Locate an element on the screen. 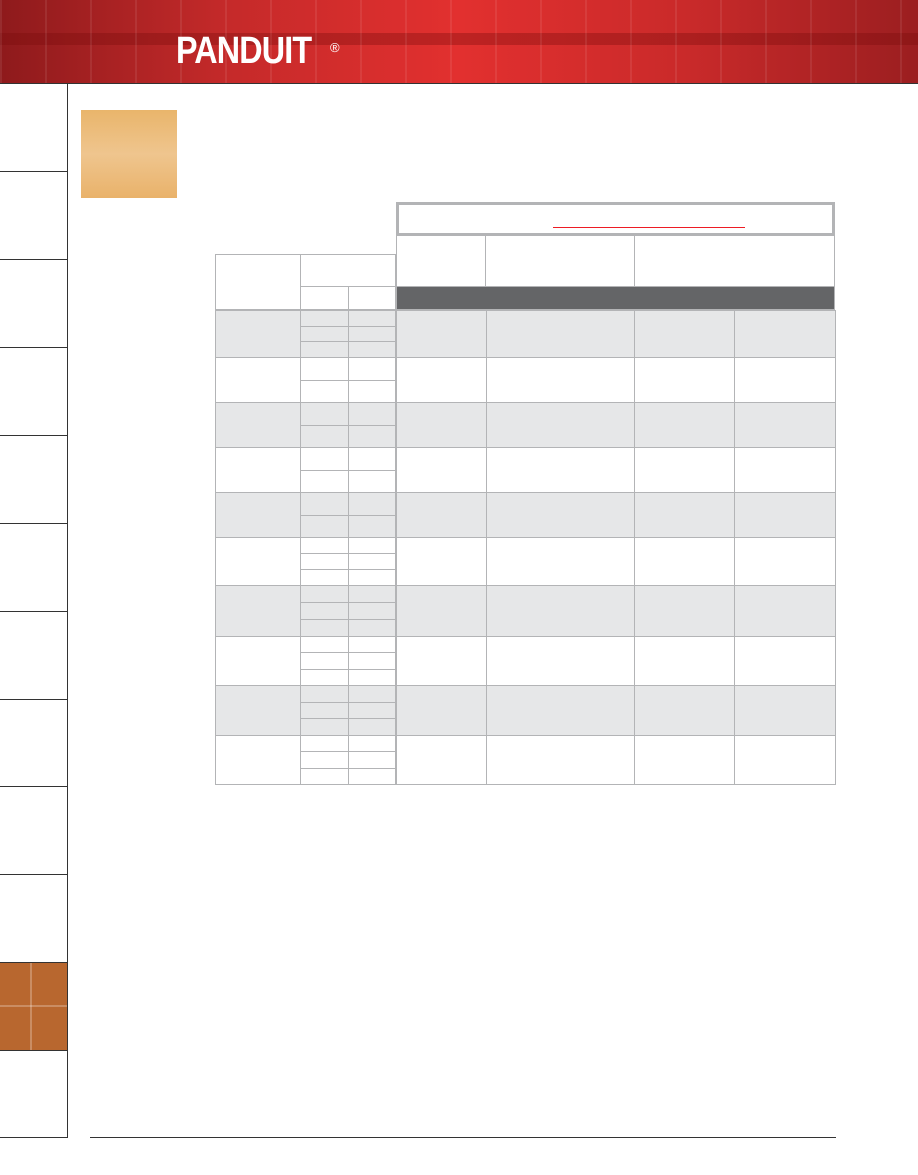 This screenshot has width=918, height=1175. section-color-swatch is located at coordinates (129, 154).